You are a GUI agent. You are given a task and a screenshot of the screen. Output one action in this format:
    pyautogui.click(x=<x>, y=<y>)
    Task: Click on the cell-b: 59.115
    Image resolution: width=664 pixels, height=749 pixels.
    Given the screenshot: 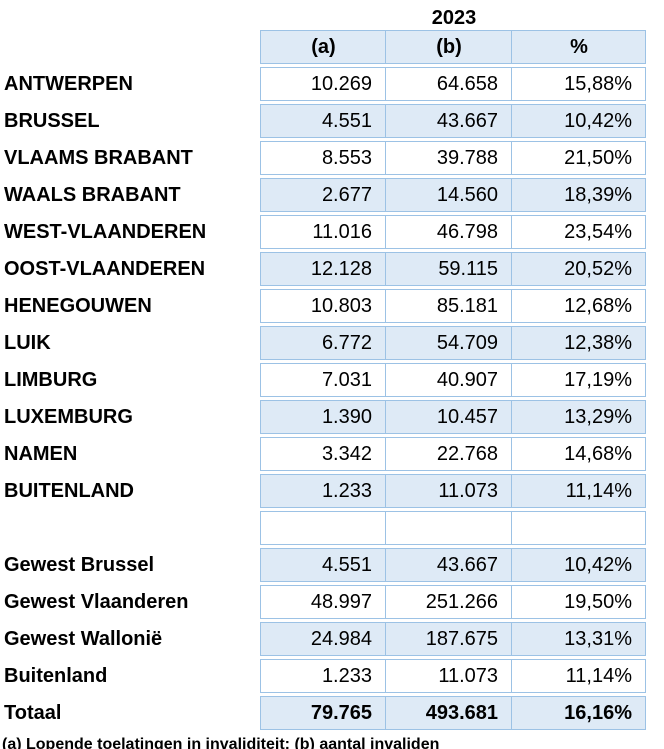 What is the action you would take?
    pyautogui.click(x=449, y=269)
    